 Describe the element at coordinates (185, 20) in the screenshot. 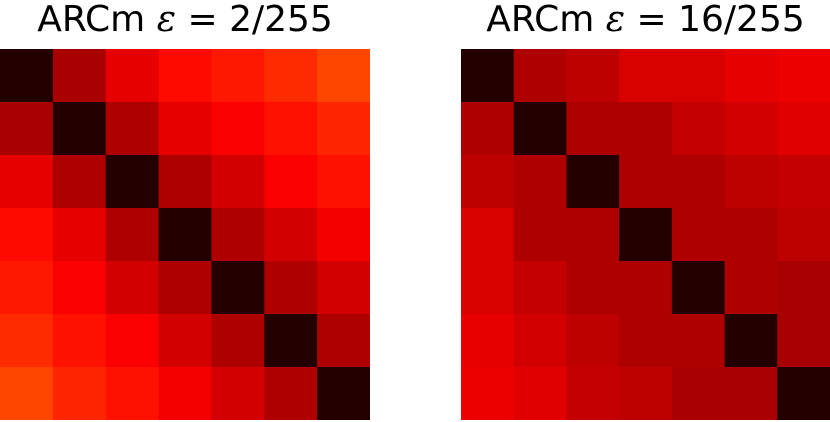

I see `chart-title: ARCm ε = 2/255` at that location.